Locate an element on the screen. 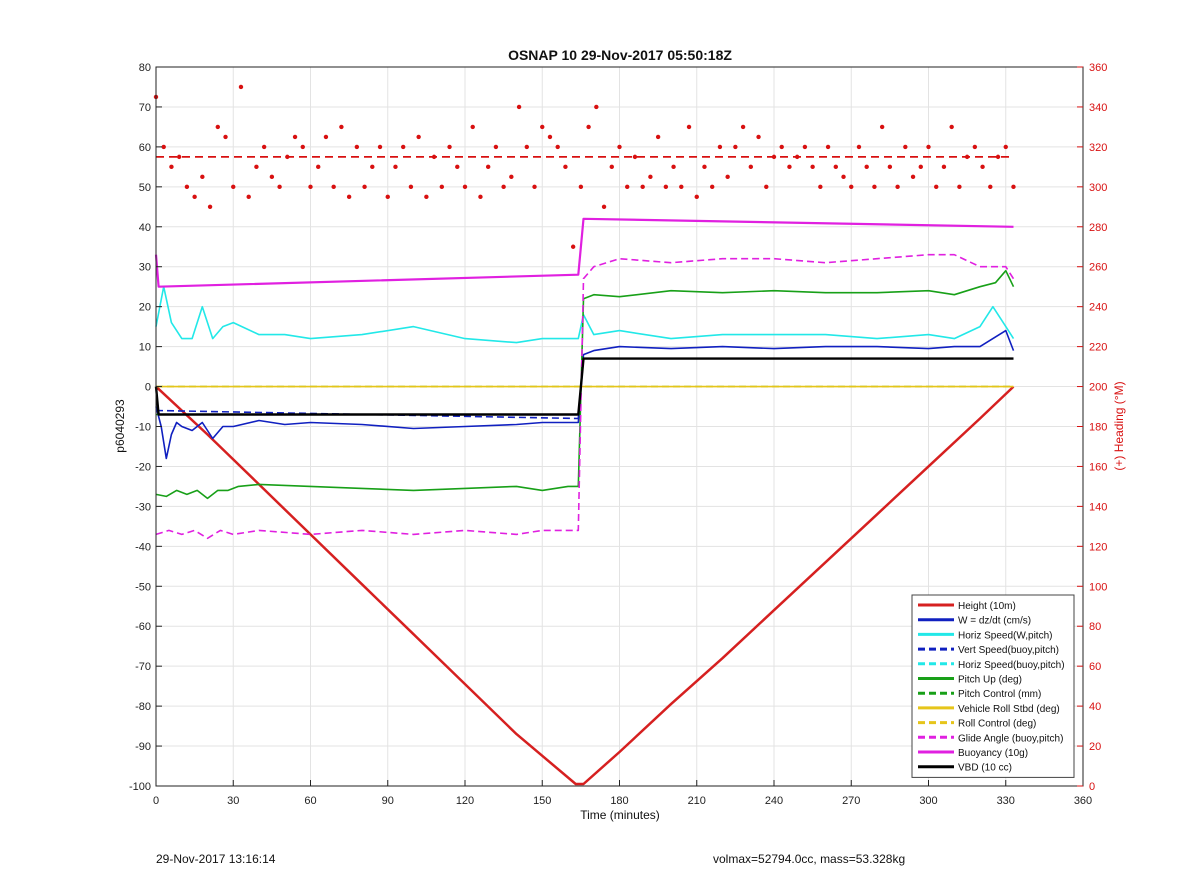  legend-label-3: Vert Speed(buoy,pitch) is located at coordinates (1008, 650).